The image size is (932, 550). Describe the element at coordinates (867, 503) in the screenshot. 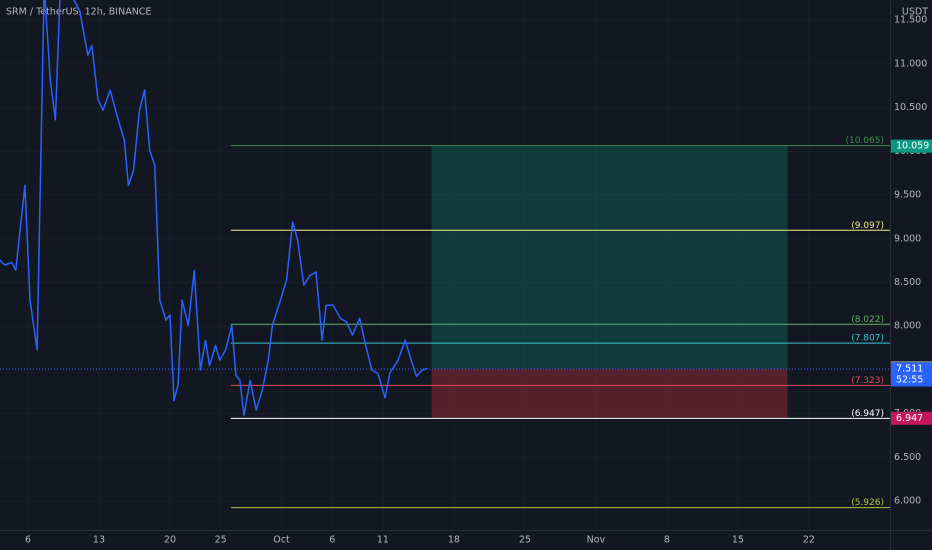

I see `level-label: (5.926)` at that location.